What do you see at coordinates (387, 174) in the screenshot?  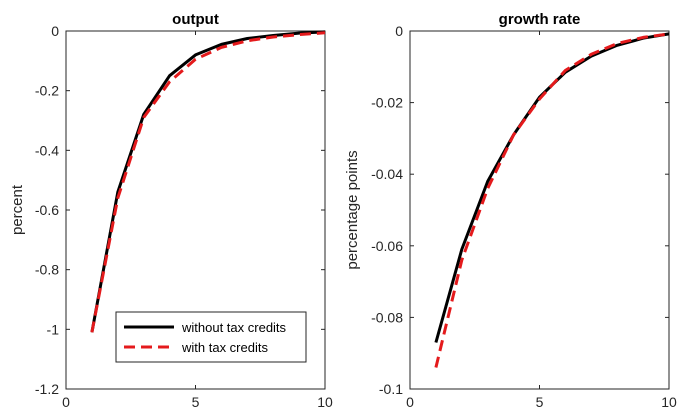 I see `y-tick-label: -0.04` at bounding box center [387, 174].